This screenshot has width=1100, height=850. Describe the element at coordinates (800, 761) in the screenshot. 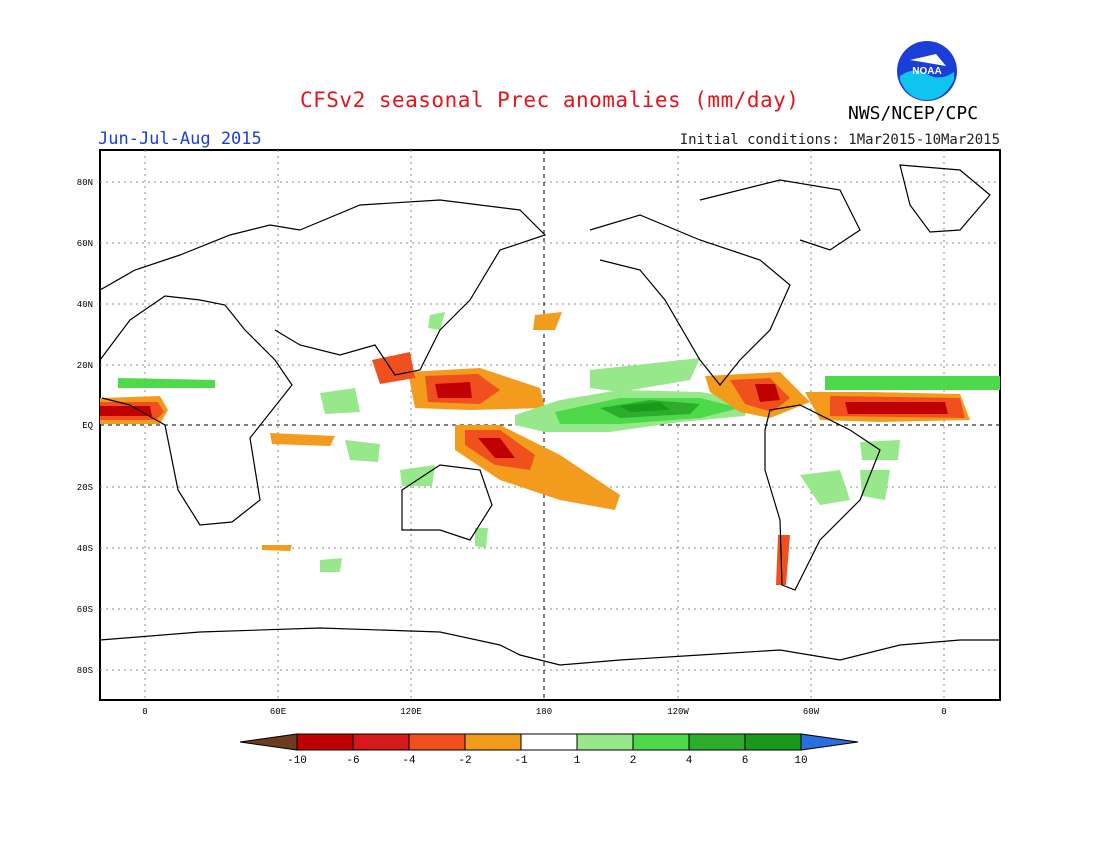

I see `colorbar-label: 10` at that location.